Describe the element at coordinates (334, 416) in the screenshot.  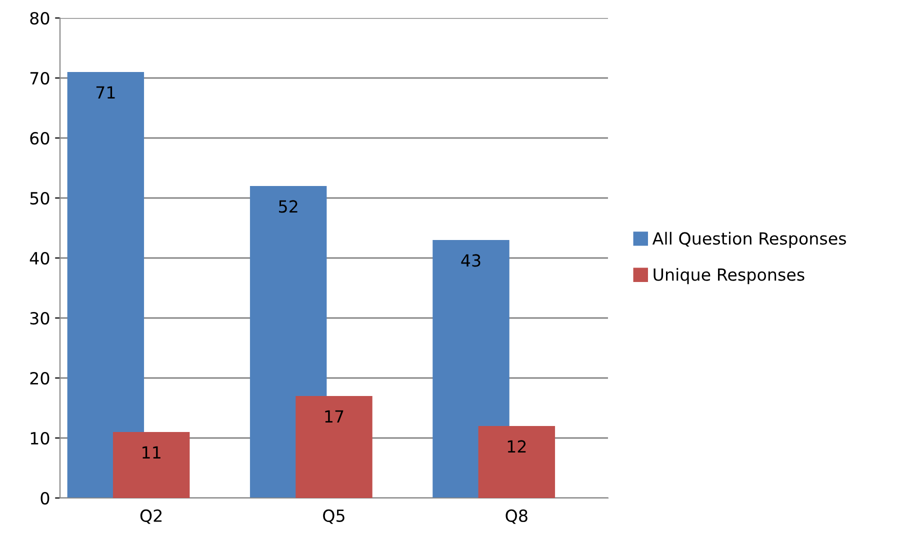
I see `data-label: 17` at that location.